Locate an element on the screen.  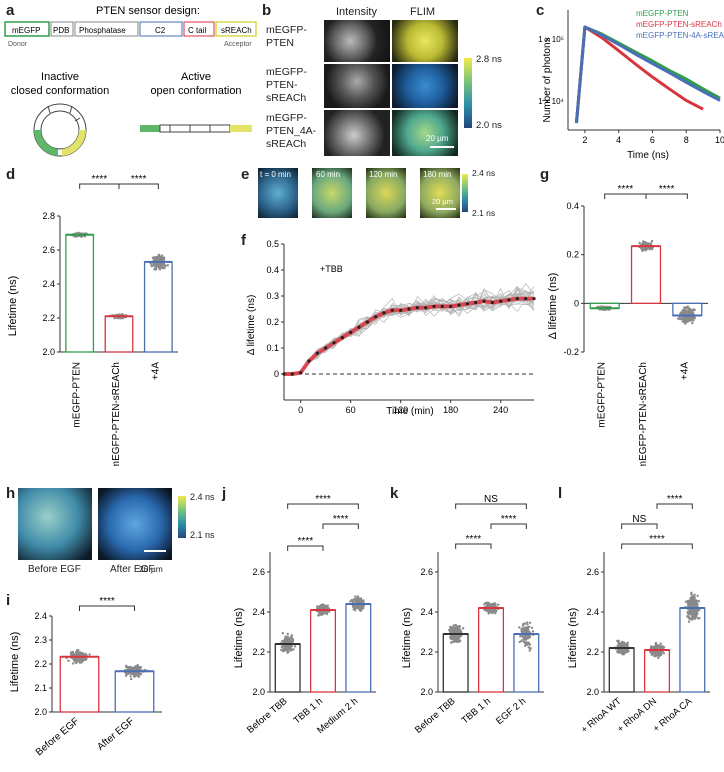
k-category-2: EGF 2 h is located at coordinates (511, 711).